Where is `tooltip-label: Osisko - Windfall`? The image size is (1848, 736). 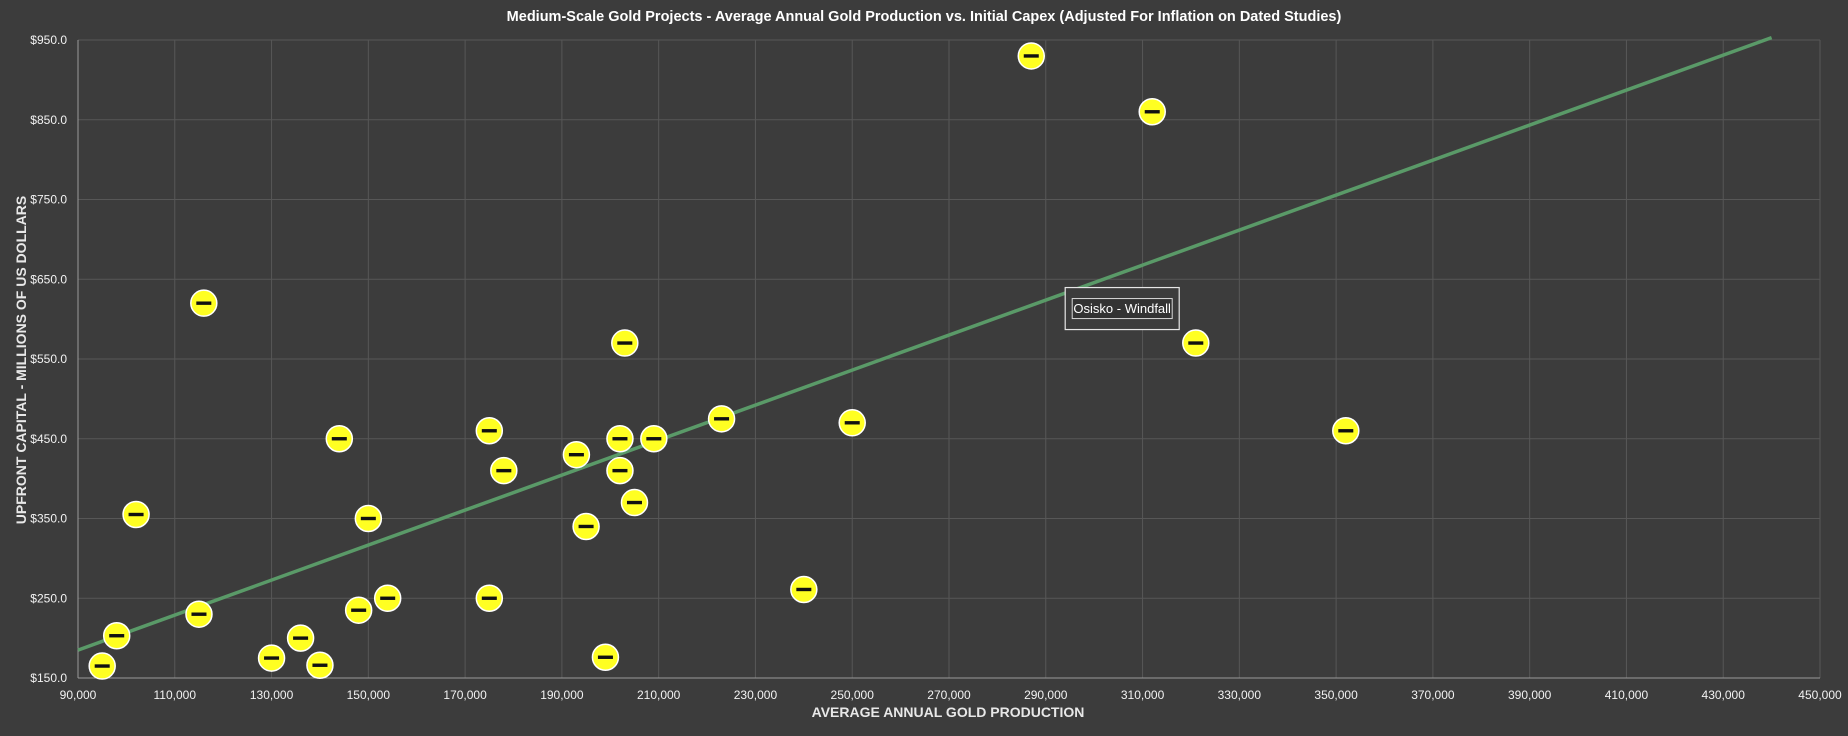 tooltip-label: Osisko - Windfall is located at coordinates (1122, 308).